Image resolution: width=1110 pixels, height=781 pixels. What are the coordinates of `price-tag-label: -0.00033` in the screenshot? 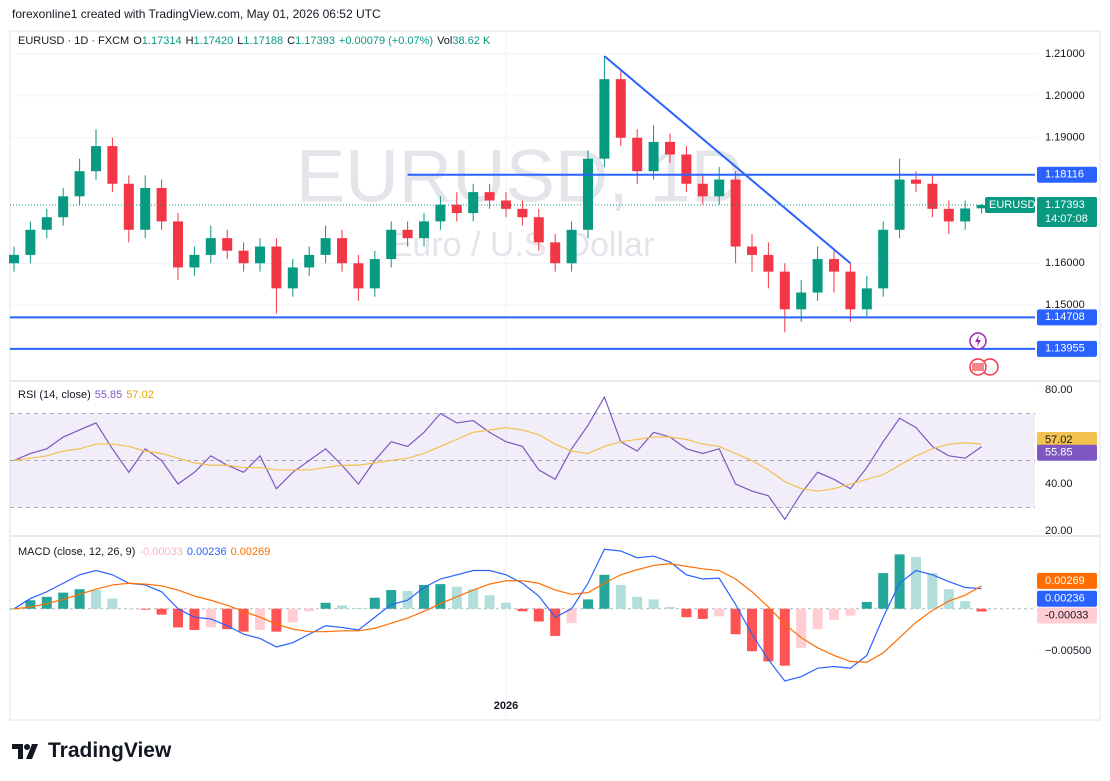 It's located at (1066, 615).